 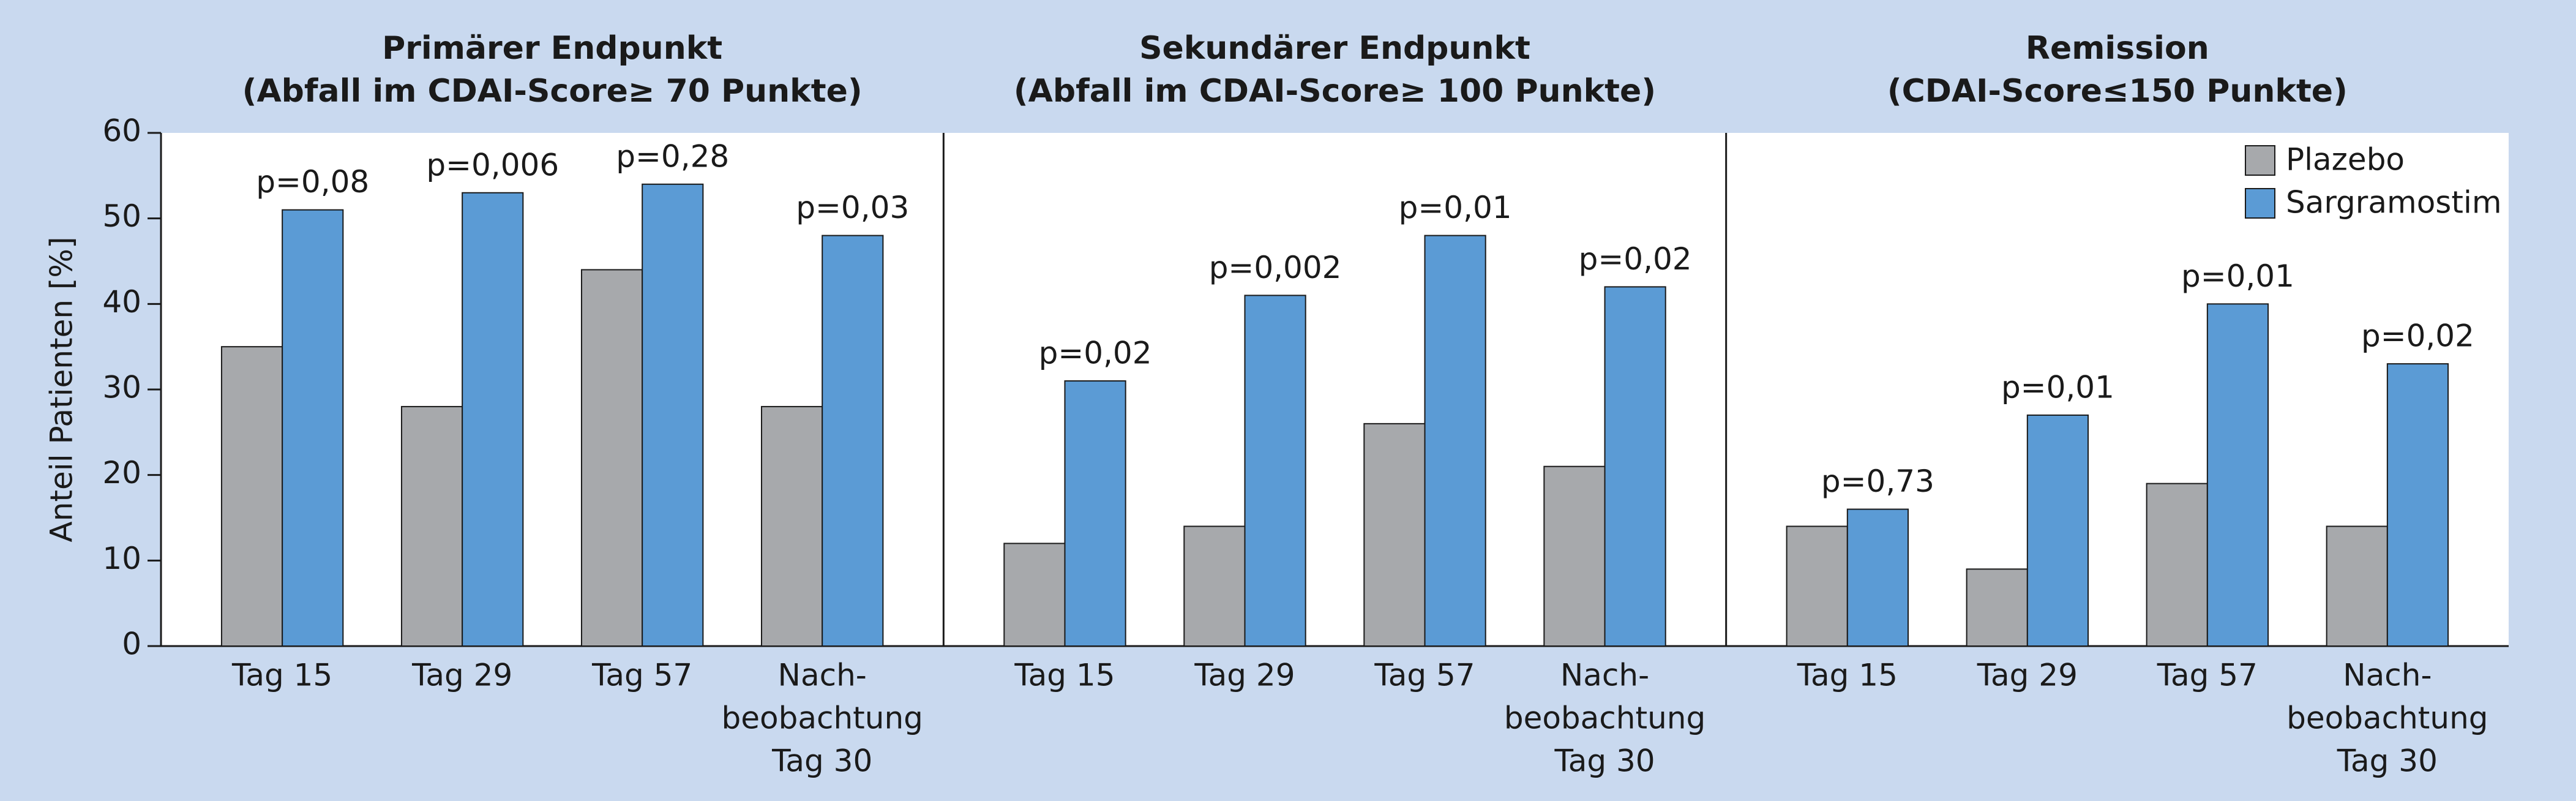 What do you see at coordinates (312, 182) in the screenshot?
I see `p-value: p=0,08` at bounding box center [312, 182].